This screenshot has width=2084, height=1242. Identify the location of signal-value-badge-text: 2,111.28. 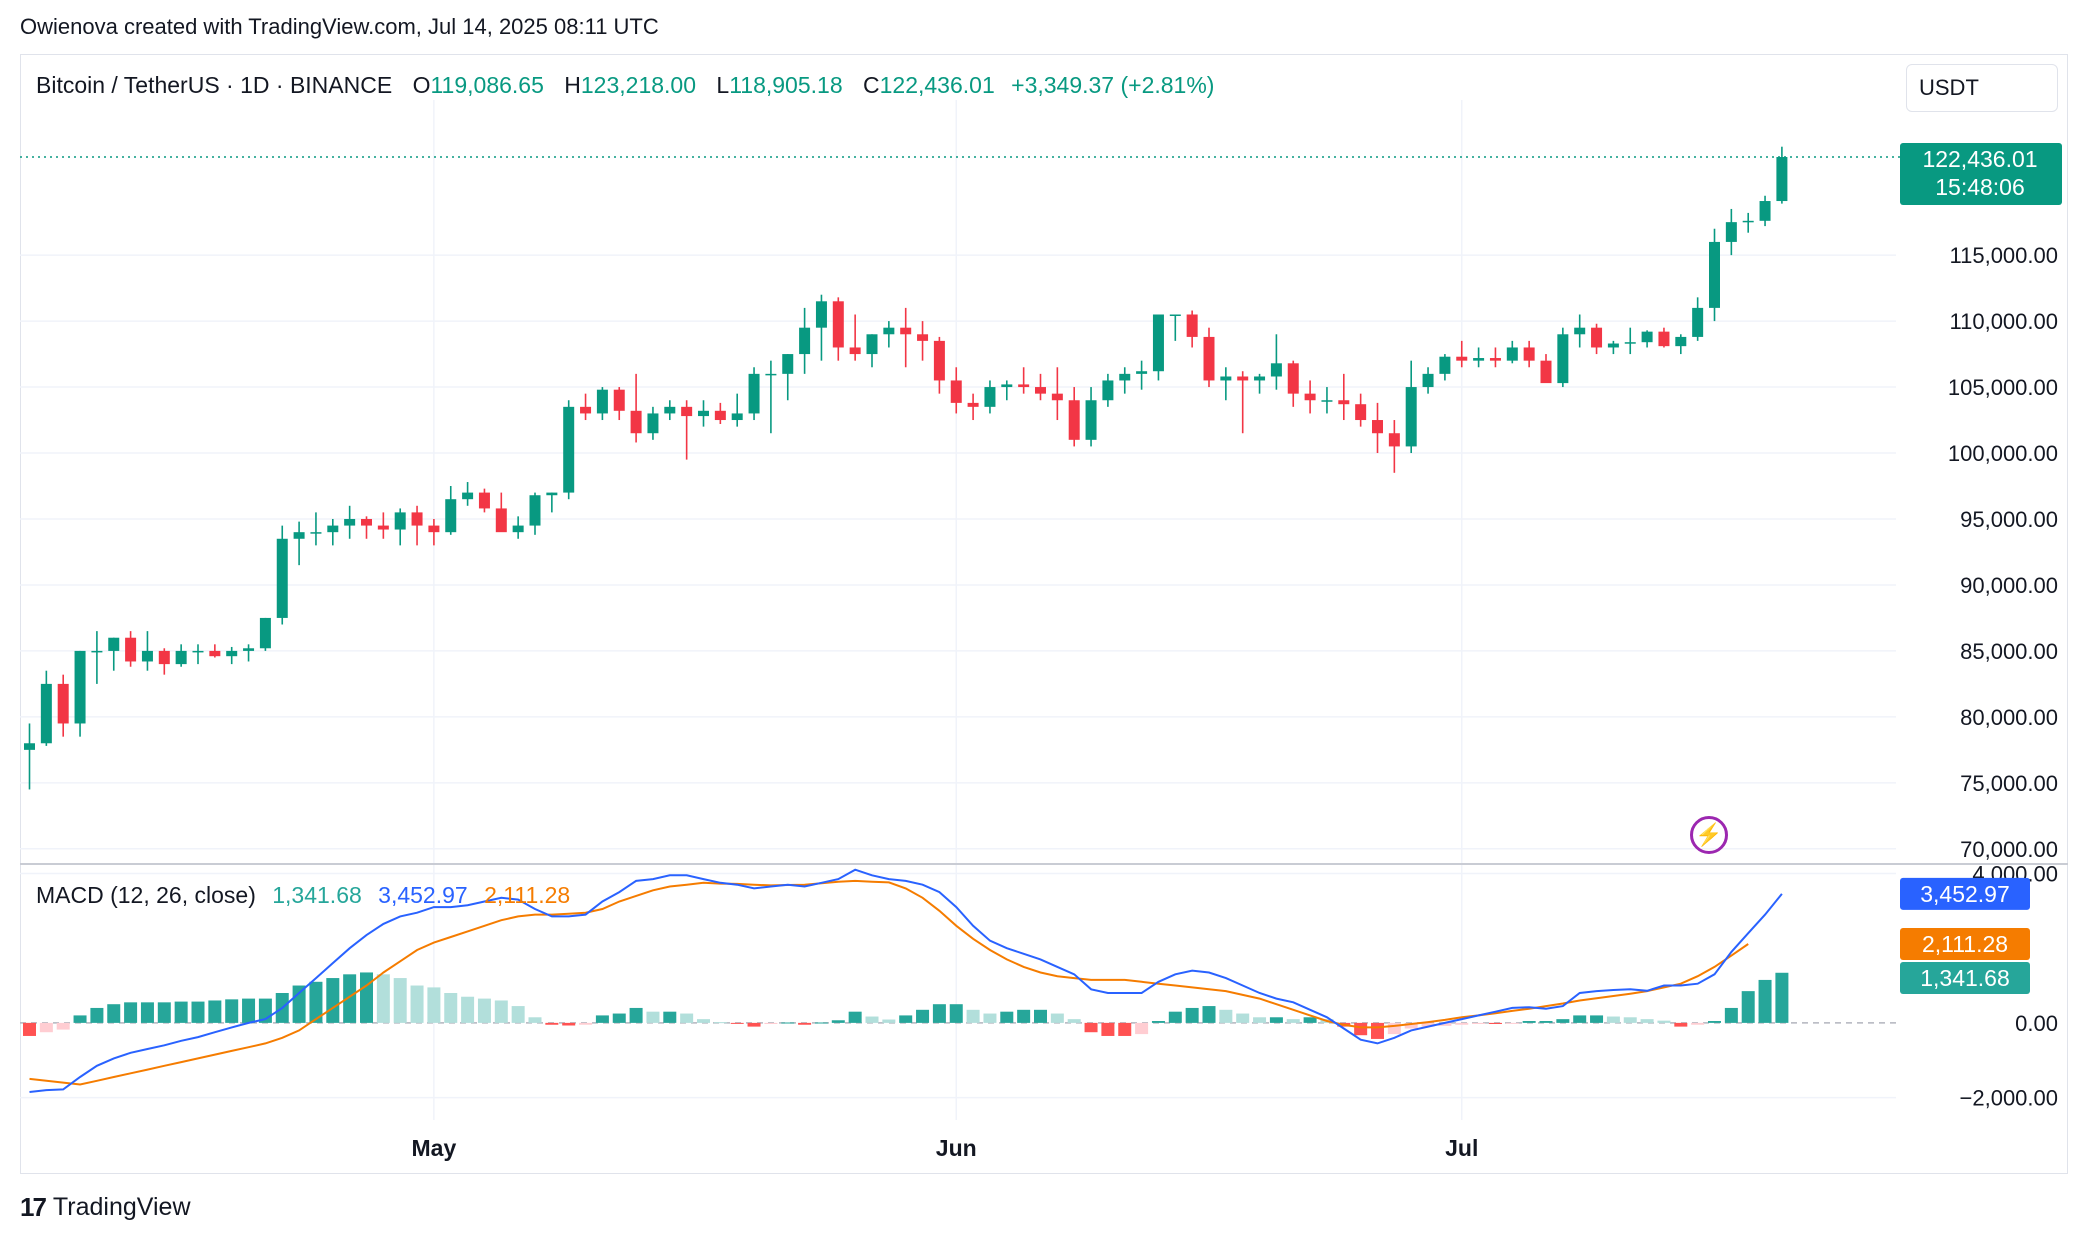
(1965, 944).